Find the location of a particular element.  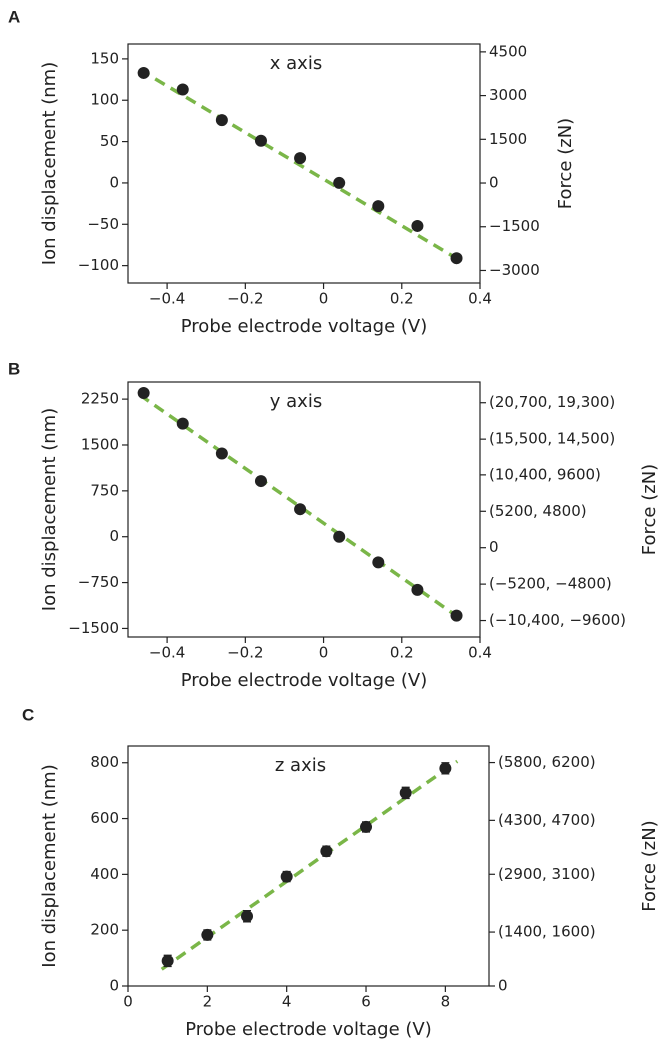

x-tick-label: 2 is located at coordinates (208, 1002).